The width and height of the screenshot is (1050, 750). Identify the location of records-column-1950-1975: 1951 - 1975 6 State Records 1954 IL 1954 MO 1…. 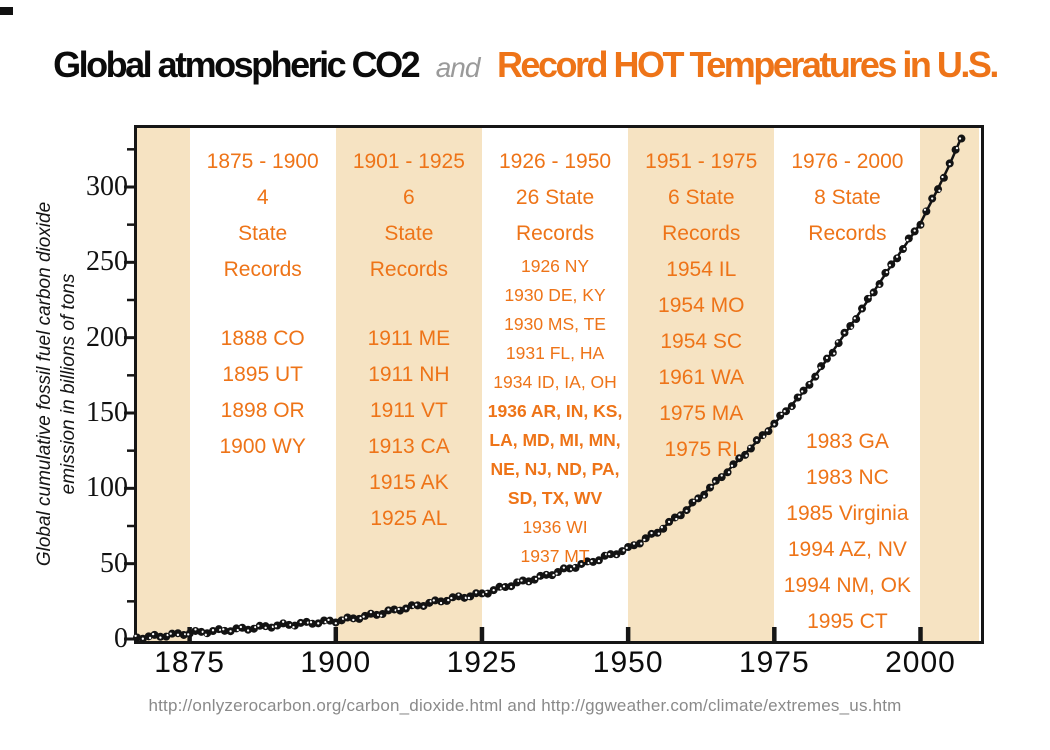
(701, 306).